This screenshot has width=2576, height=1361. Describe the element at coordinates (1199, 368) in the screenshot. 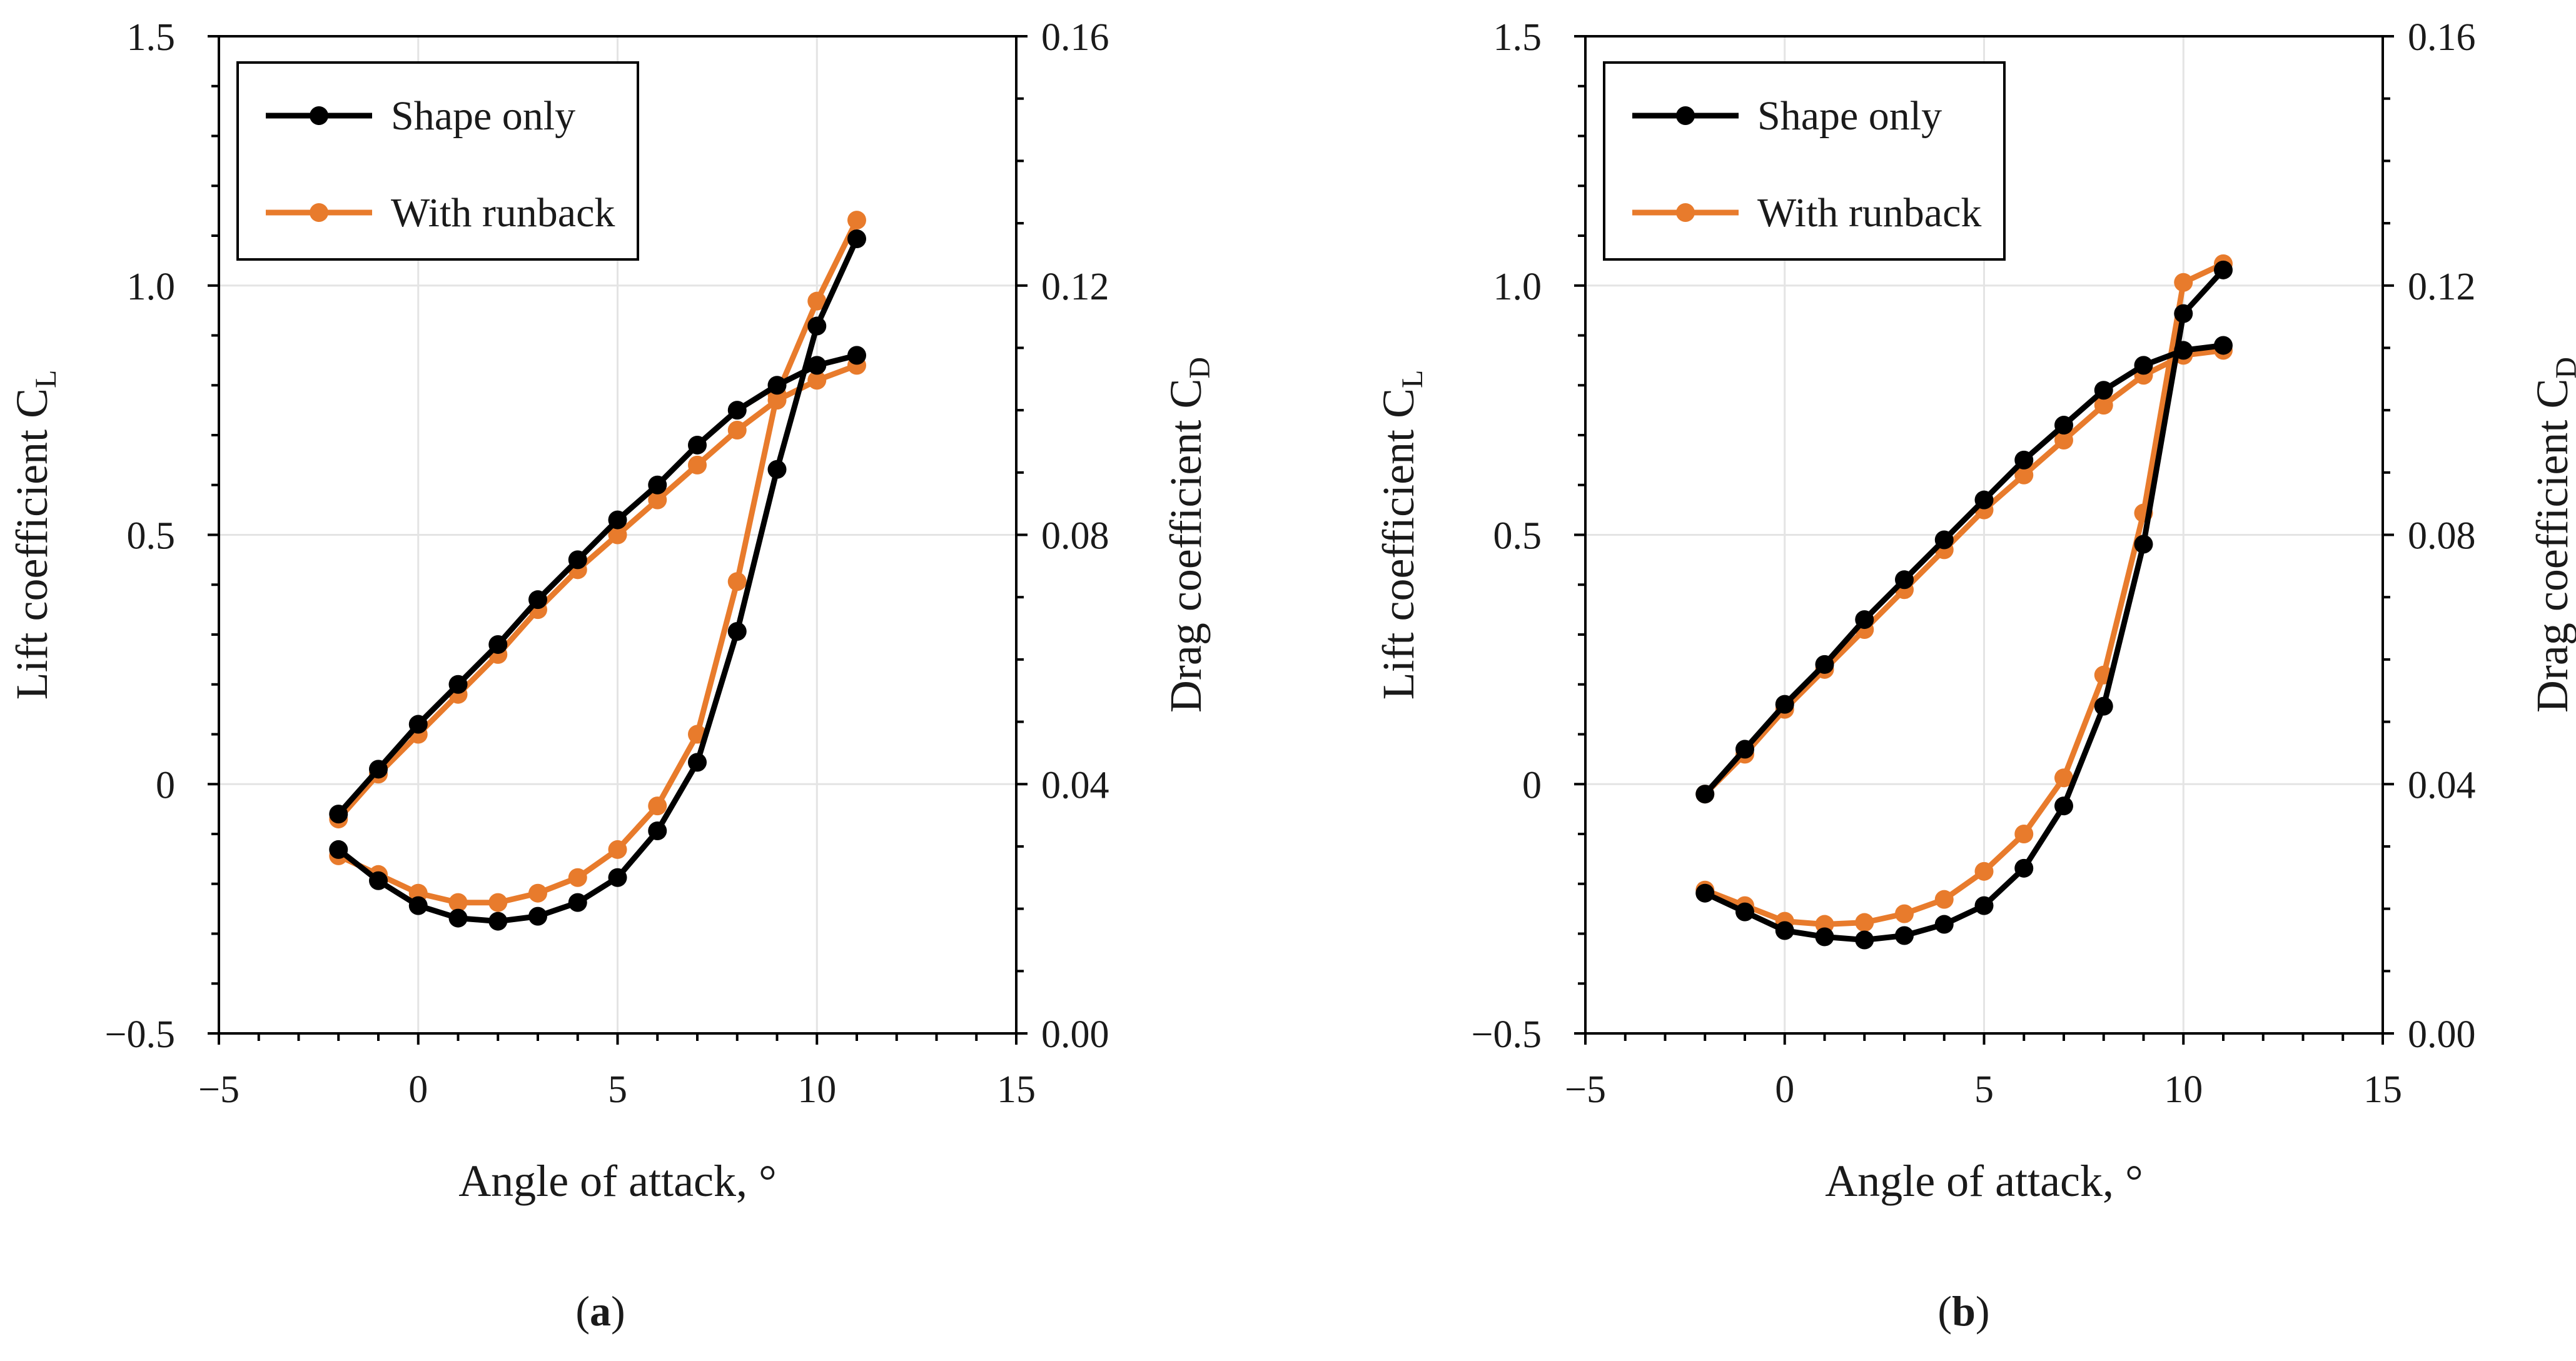

I see `y-right-axis-title-sub: D` at that location.